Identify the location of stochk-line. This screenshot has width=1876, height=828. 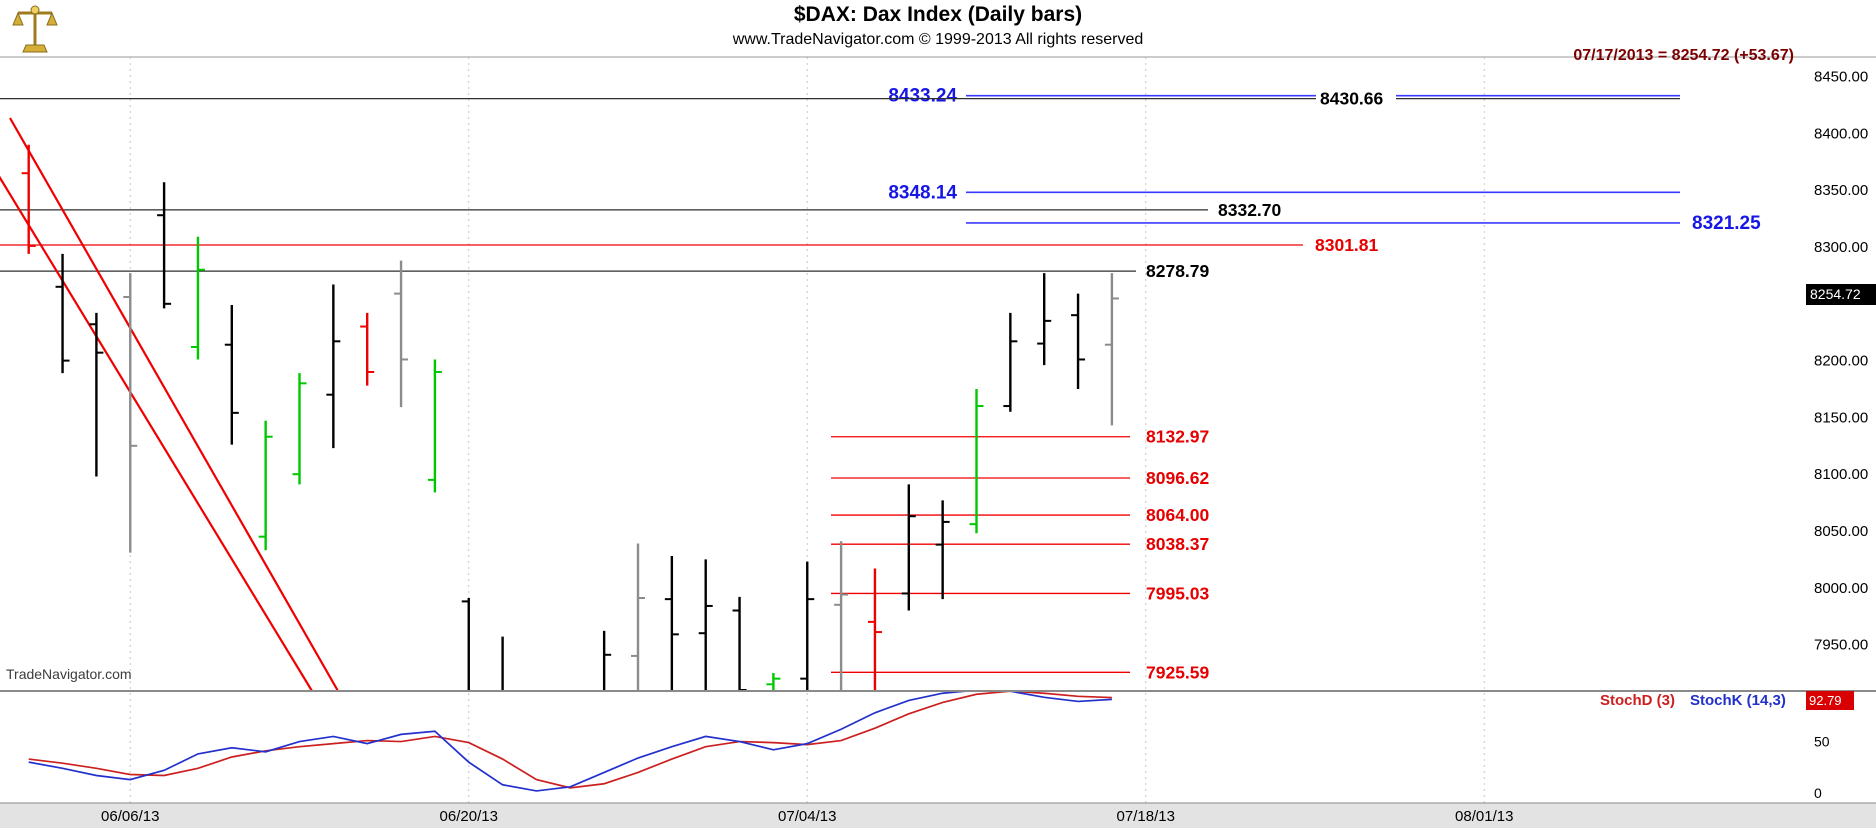
(570, 741).